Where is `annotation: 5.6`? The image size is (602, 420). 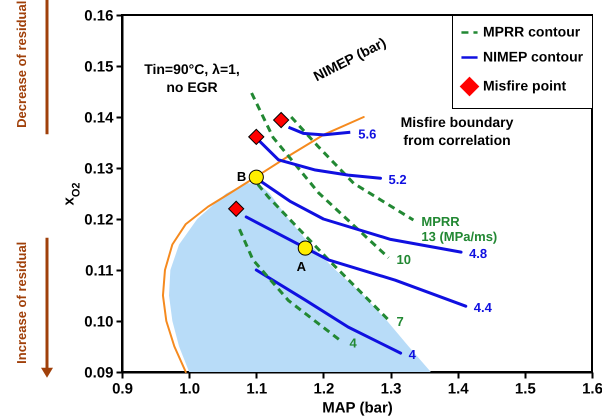 annotation: 5.6 is located at coordinates (367, 134).